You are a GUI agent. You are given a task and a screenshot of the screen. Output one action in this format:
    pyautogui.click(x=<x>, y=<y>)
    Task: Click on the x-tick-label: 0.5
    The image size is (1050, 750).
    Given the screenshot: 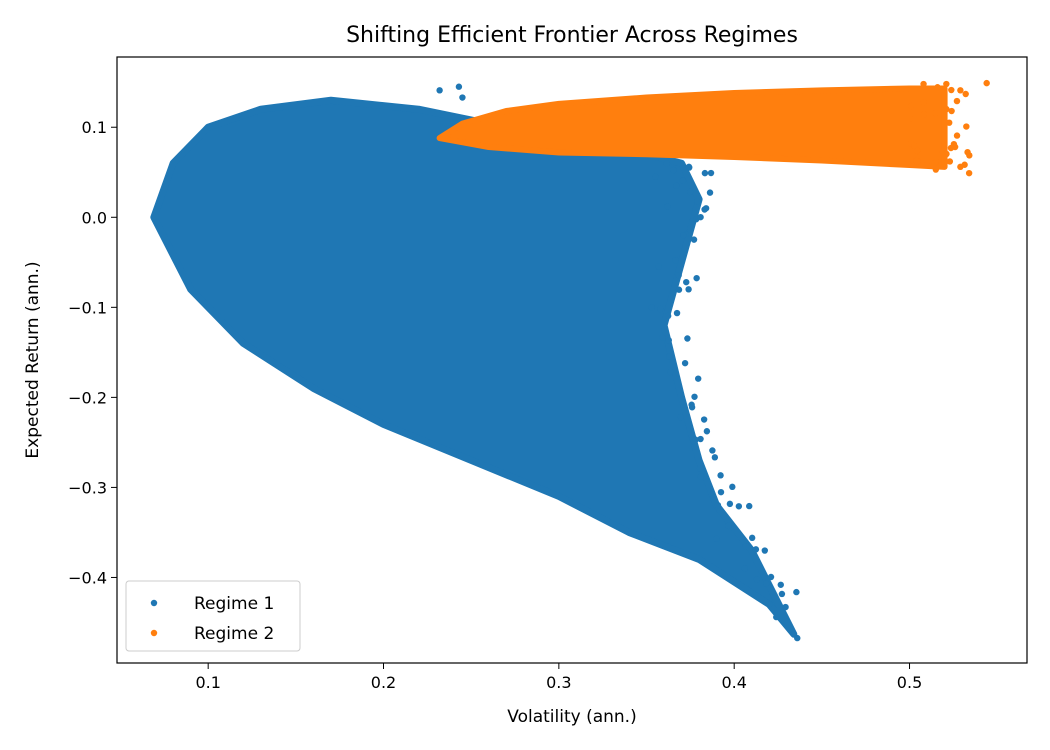 What is the action you would take?
    pyautogui.click(x=909, y=682)
    